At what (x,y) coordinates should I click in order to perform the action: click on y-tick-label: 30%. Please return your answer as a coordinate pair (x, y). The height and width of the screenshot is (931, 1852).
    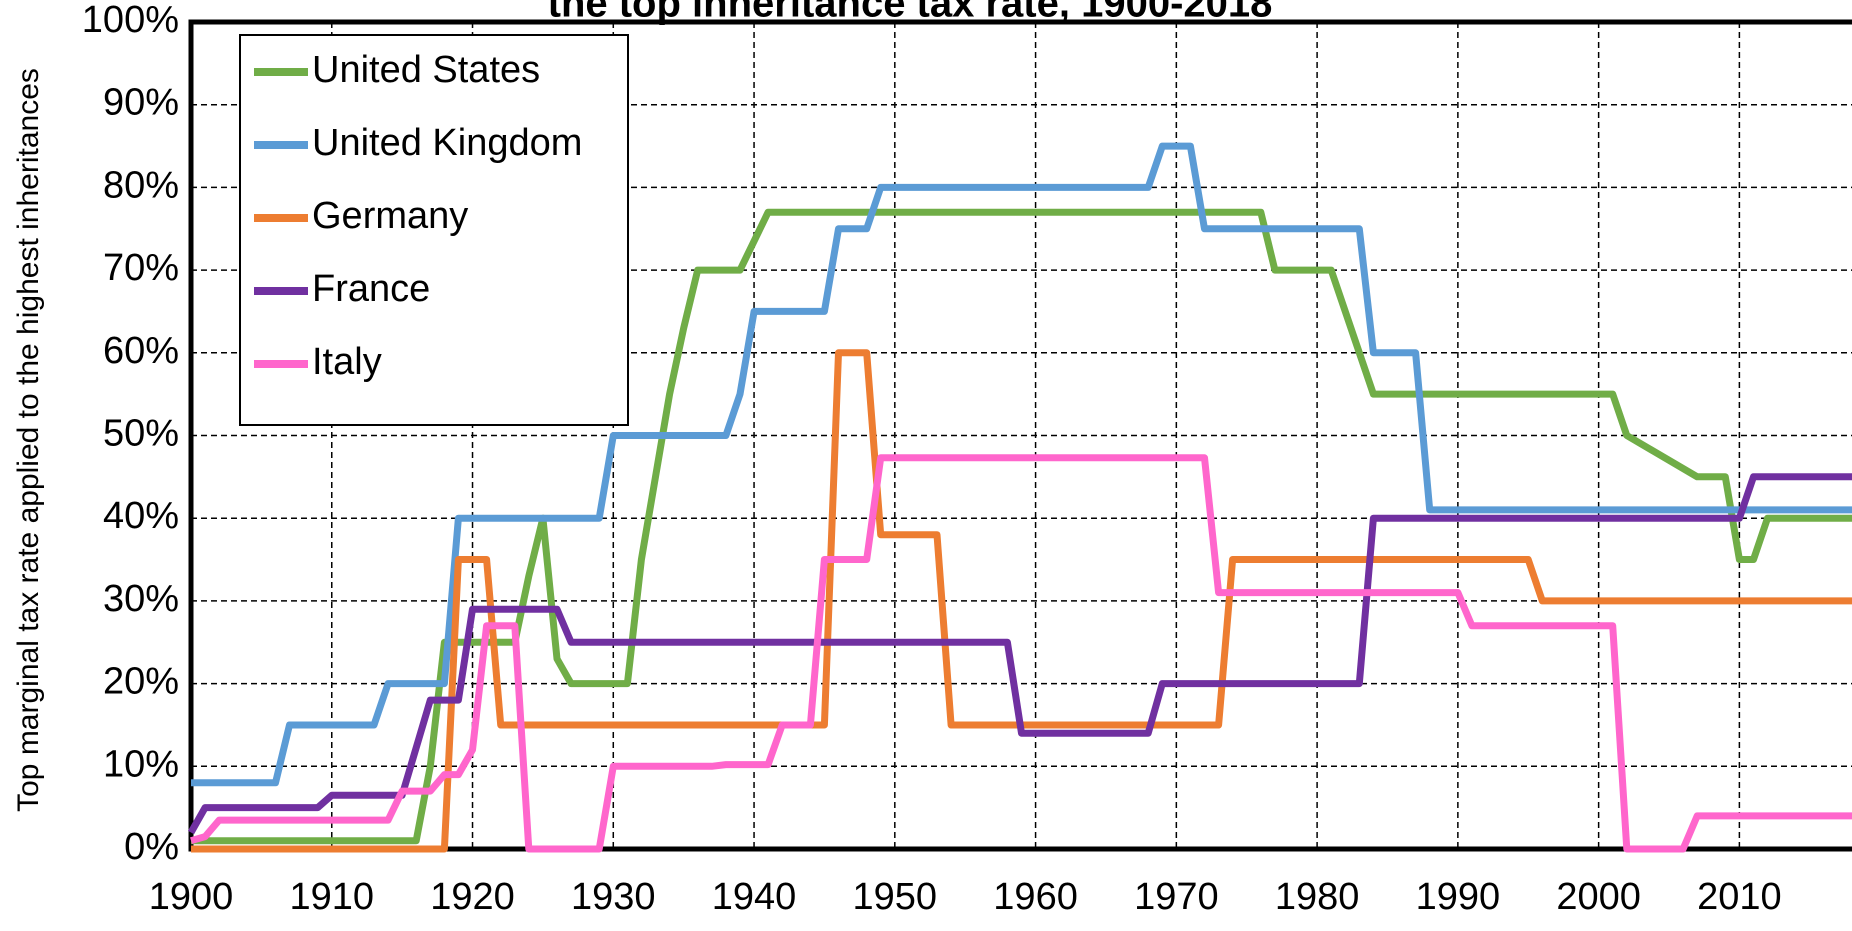
    Looking at the image, I should click on (141, 599).